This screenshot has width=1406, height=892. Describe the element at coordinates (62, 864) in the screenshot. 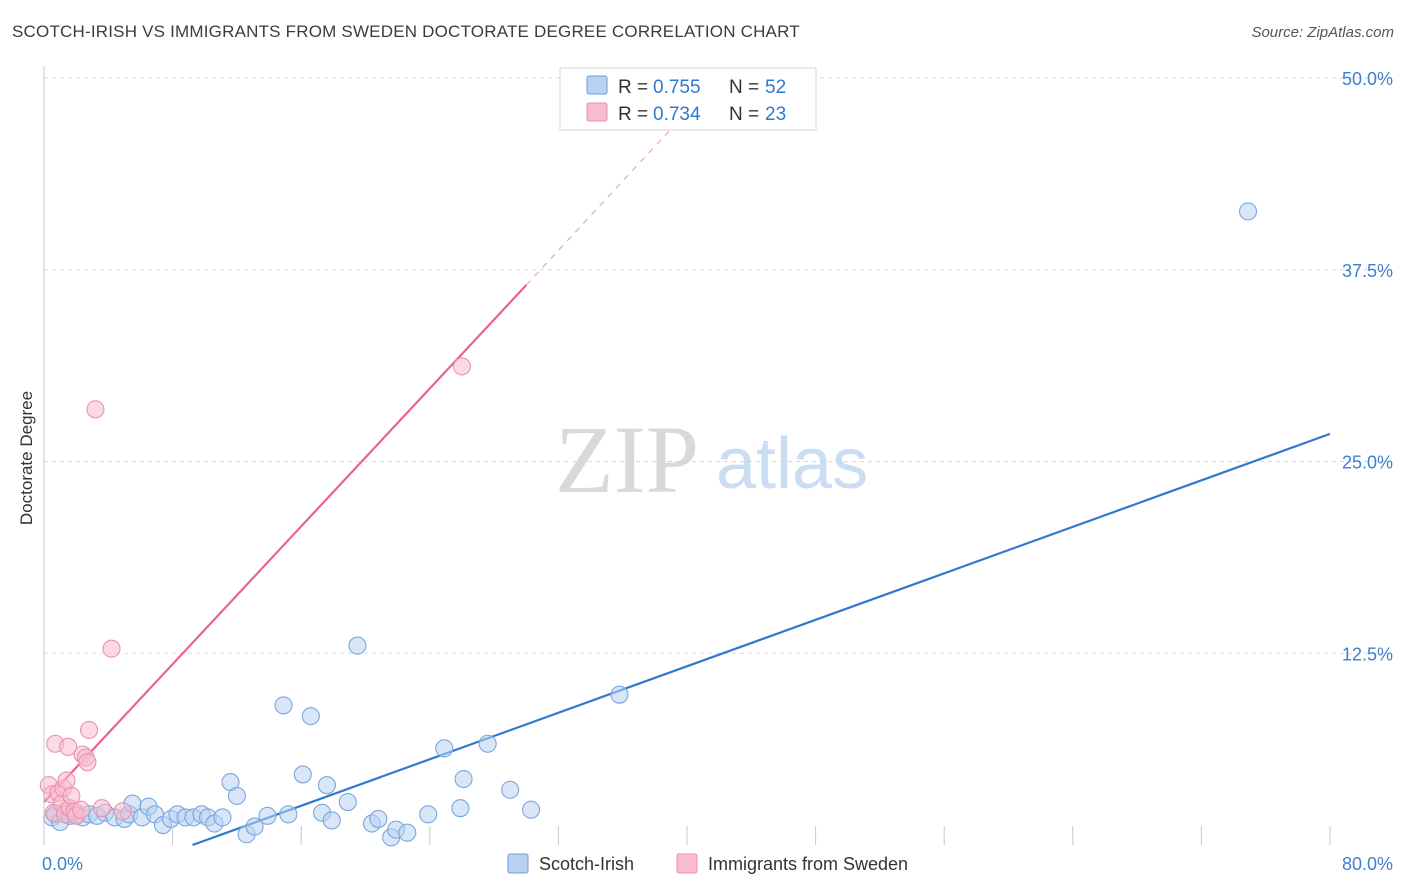

I see `x-tick-label: 0.0%` at that location.